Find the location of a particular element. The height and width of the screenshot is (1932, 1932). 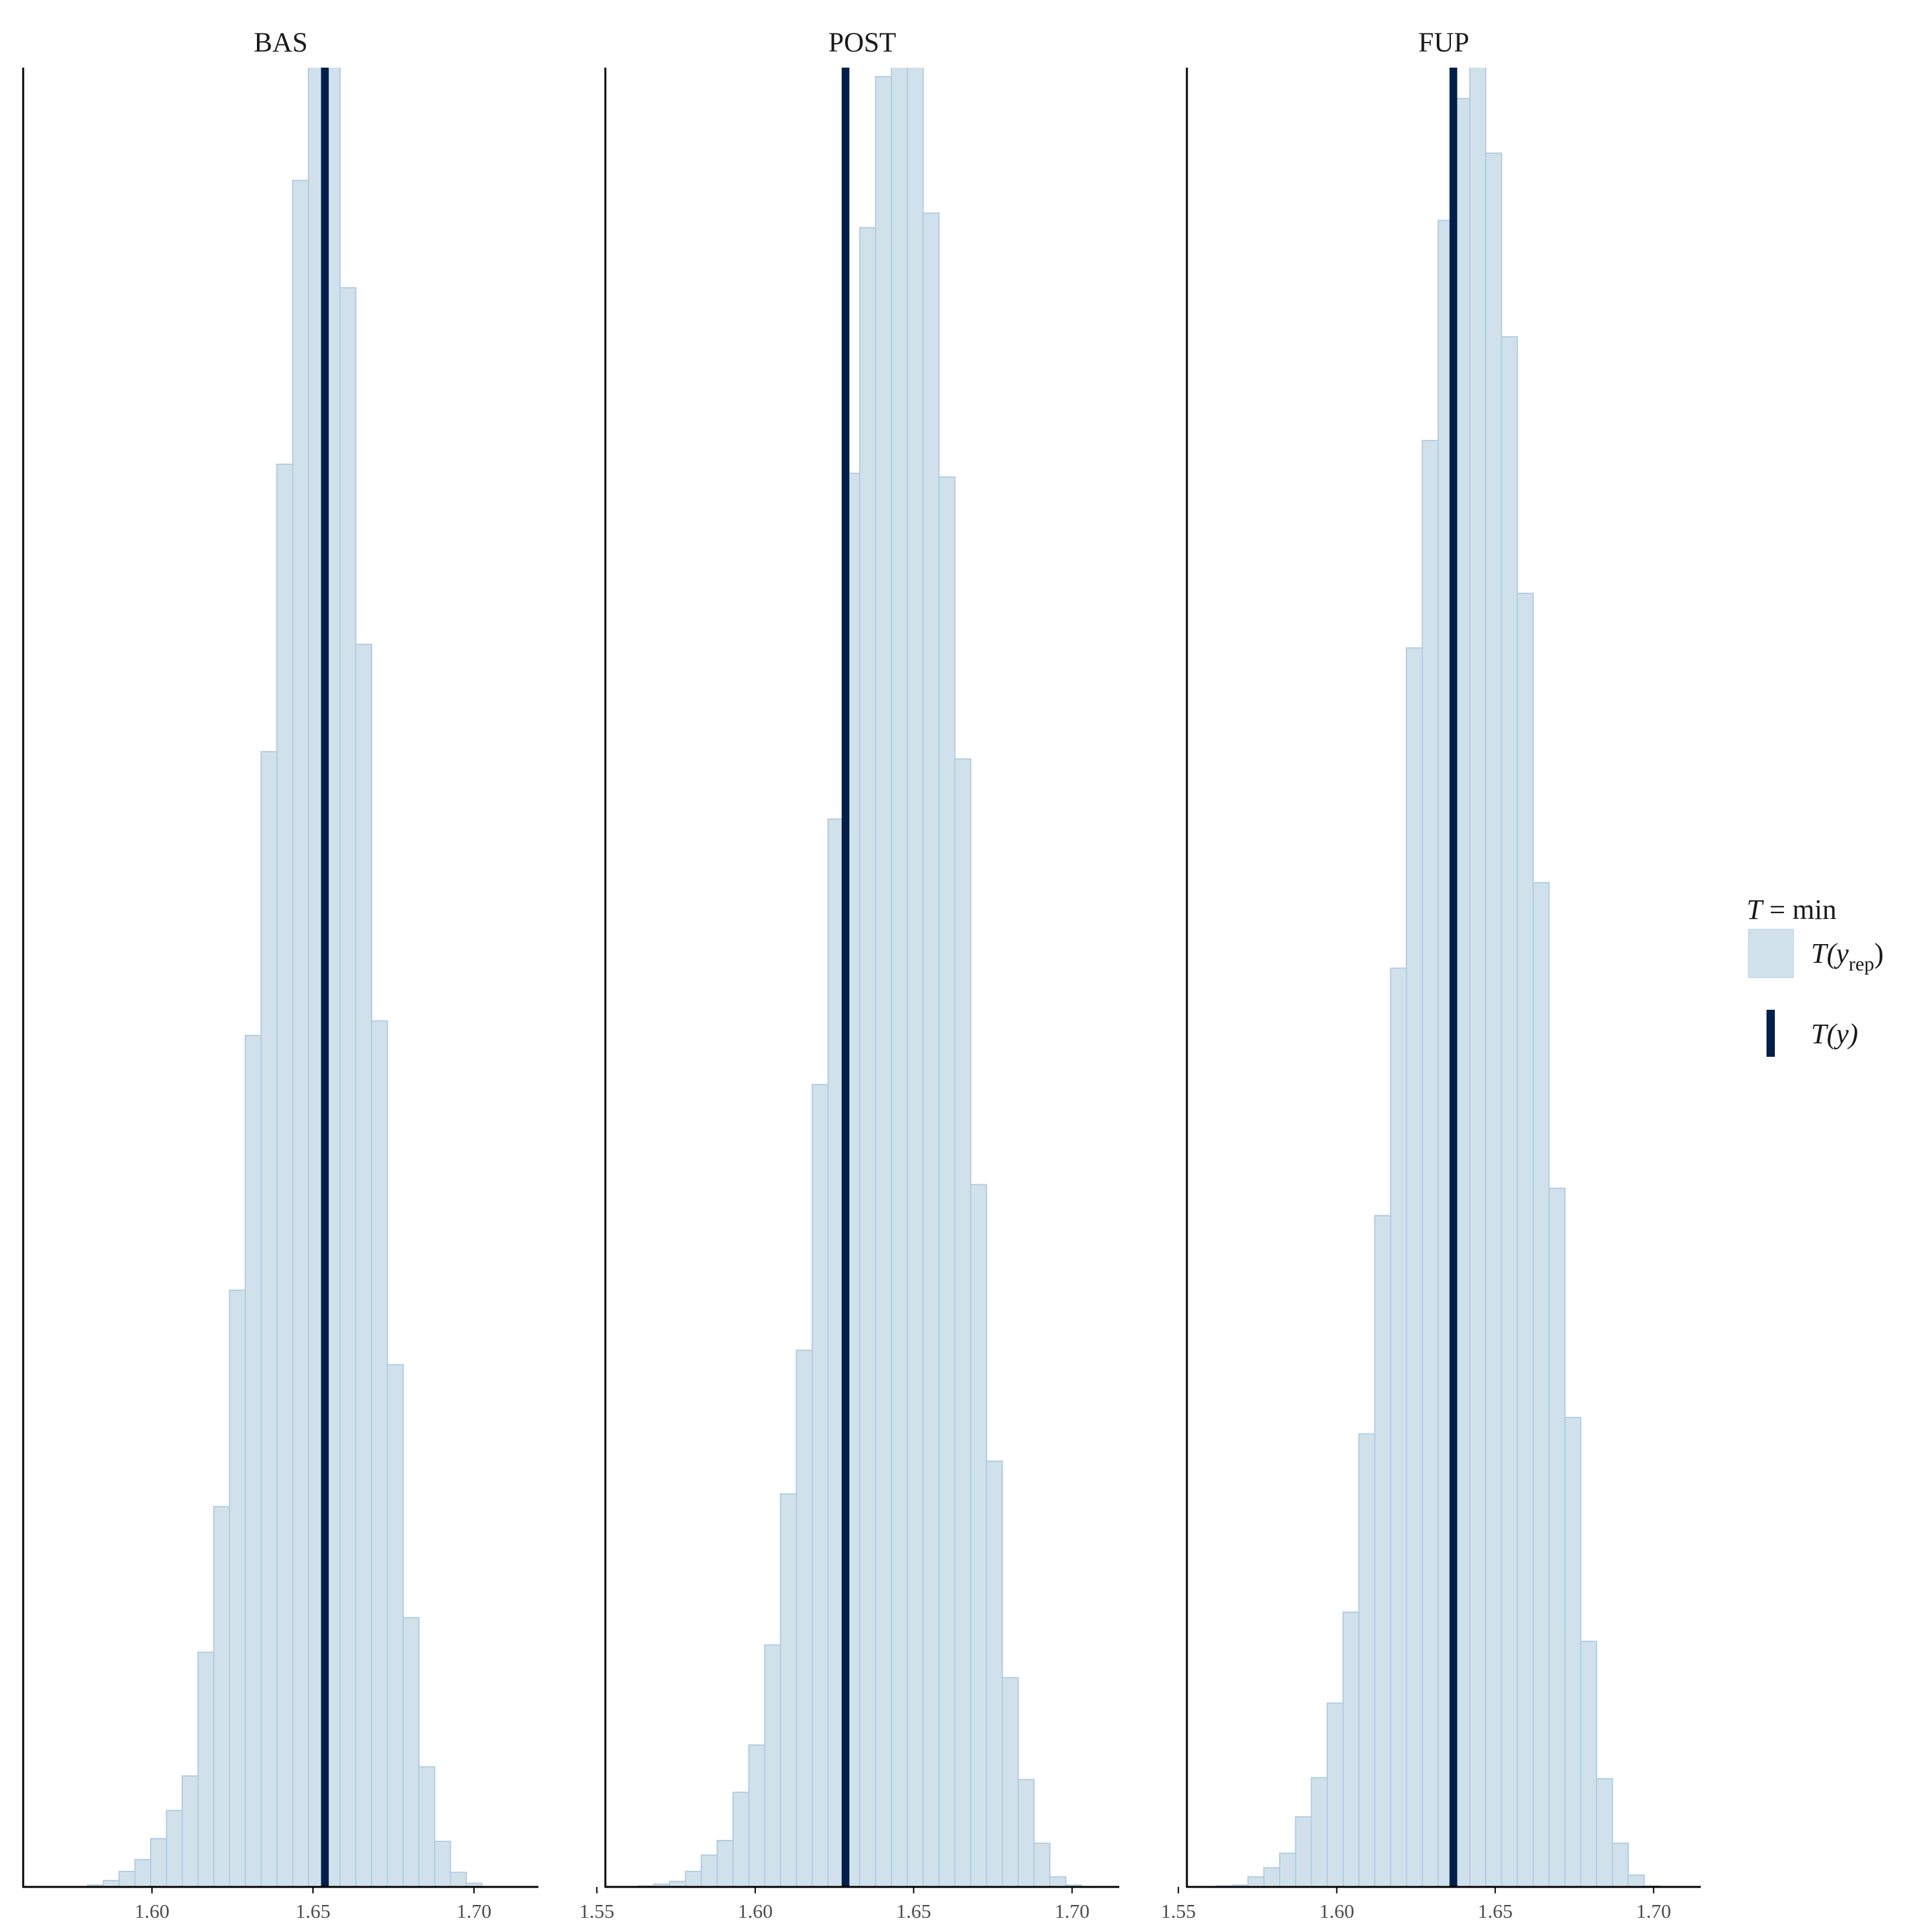

facet-title: FUP is located at coordinates (1444, 43).